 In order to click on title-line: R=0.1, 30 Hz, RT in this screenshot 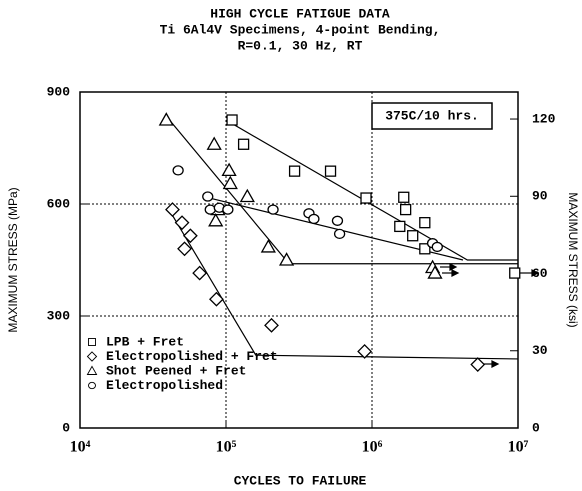, I will do `click(300, 45)`.